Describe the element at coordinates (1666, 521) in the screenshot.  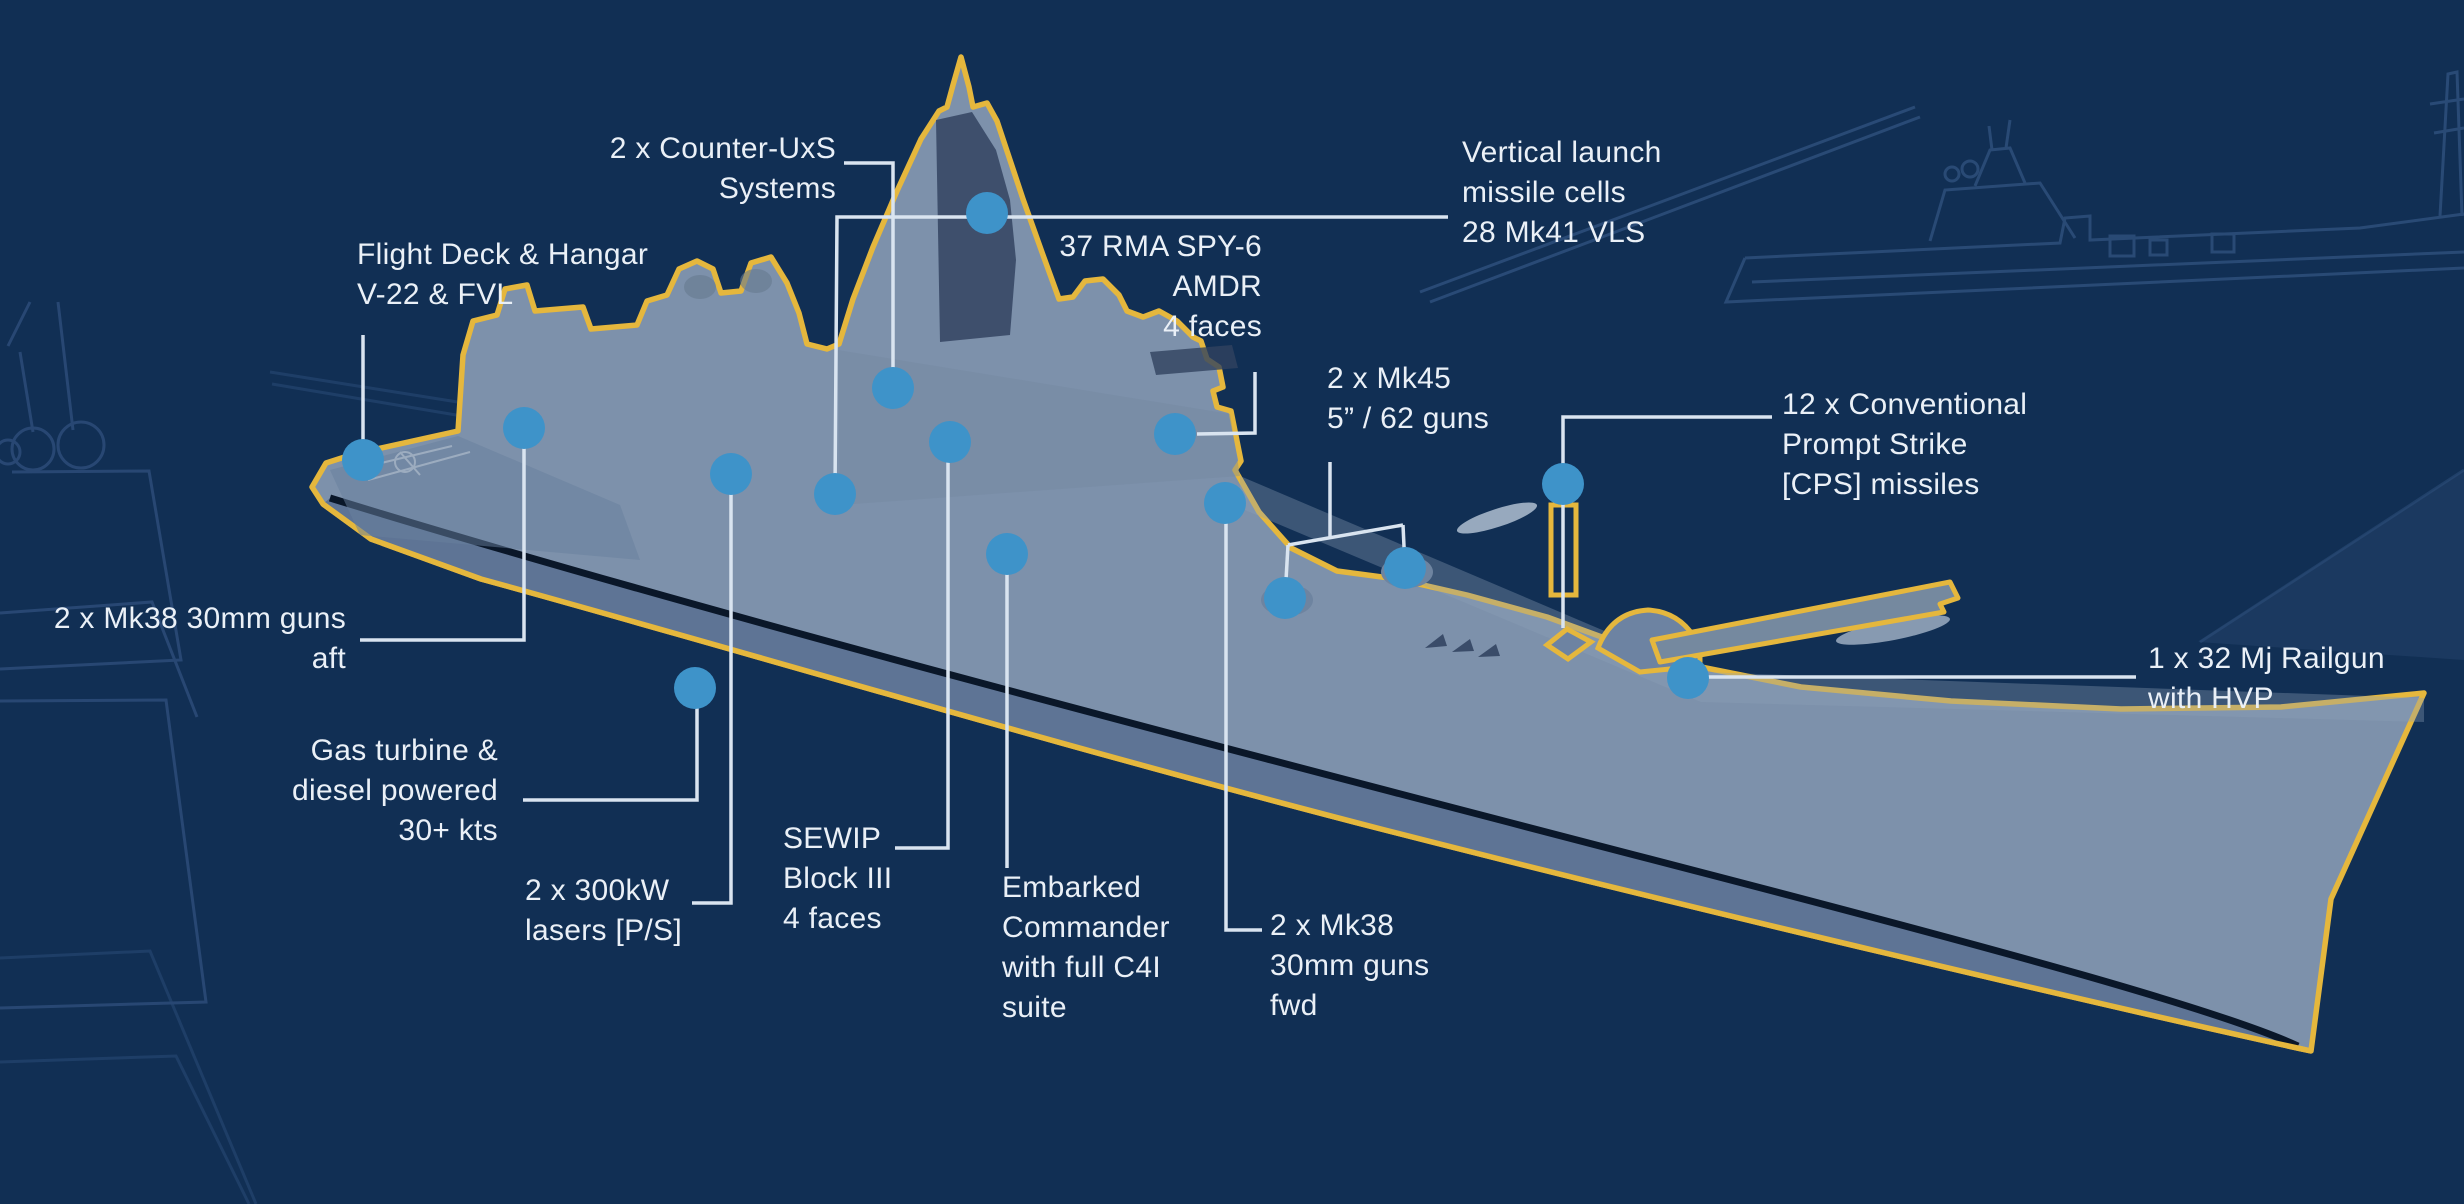
I see `cps-connector-line` at that location.